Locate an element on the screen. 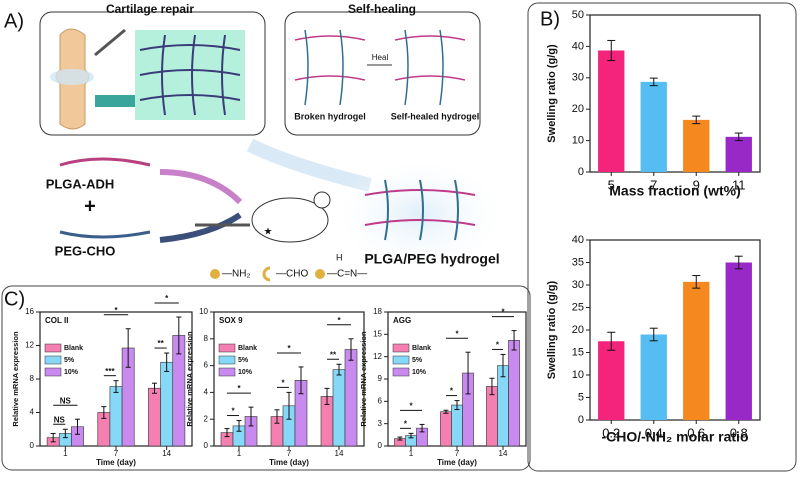 The image size is (800, 477). label: H is located at coordinates (339, 257).